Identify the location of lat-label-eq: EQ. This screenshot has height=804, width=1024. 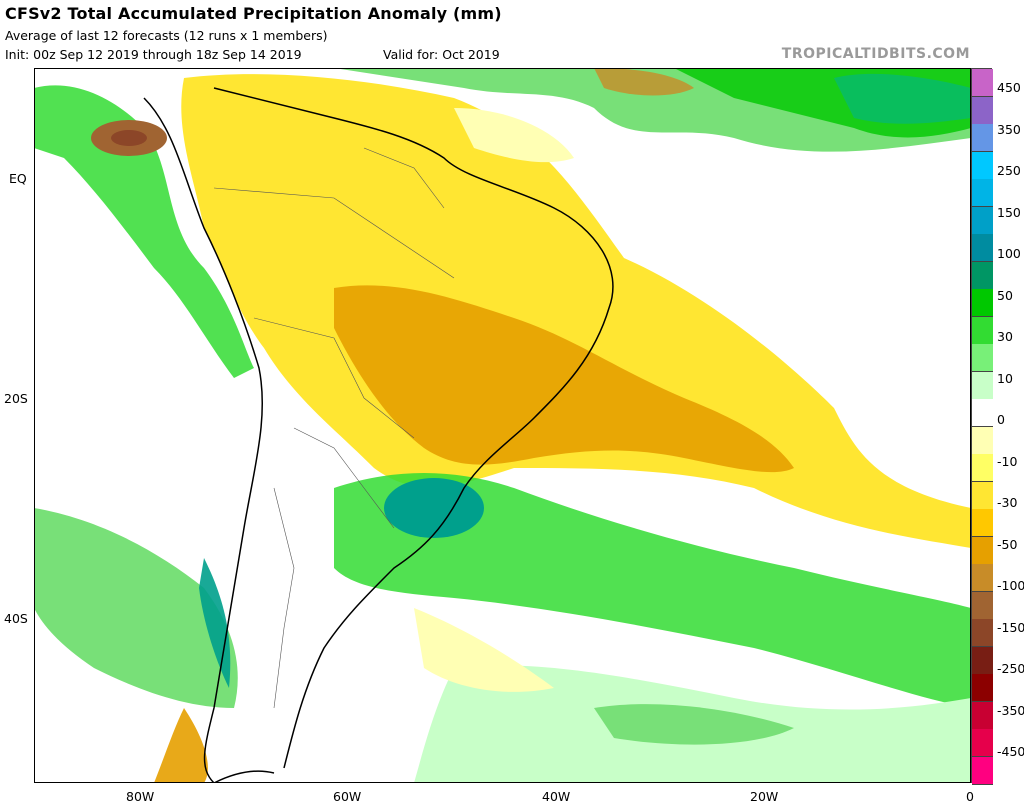
(18, 178).